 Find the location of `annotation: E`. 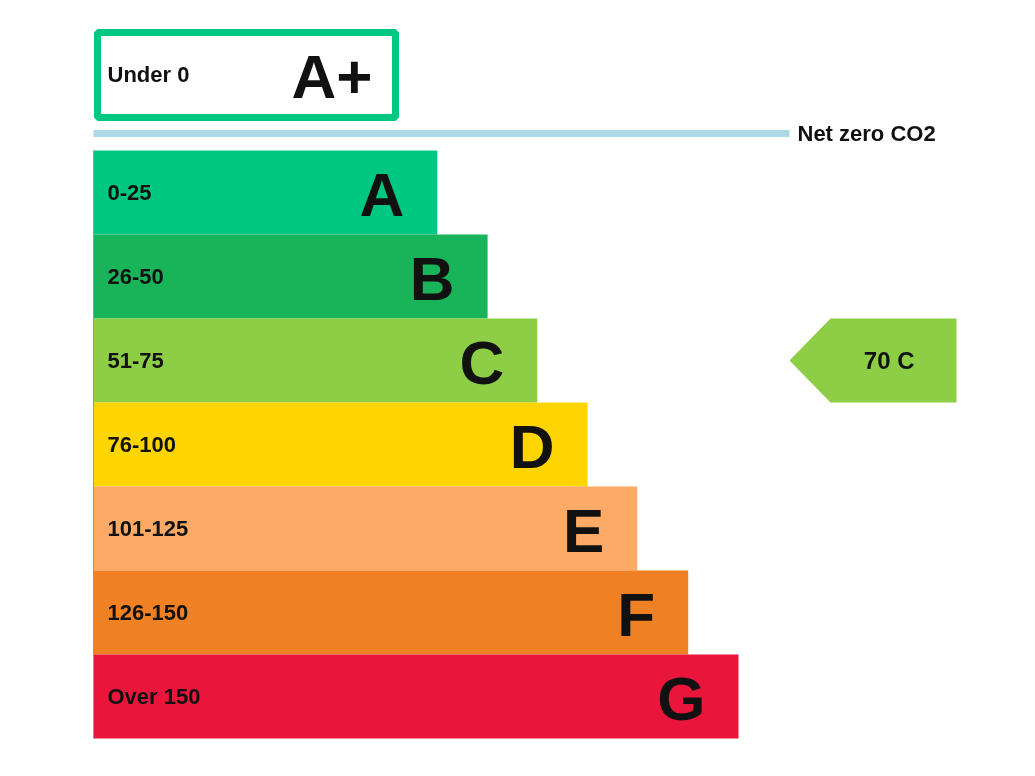

annotation: E is located at coordinates (583, 530).